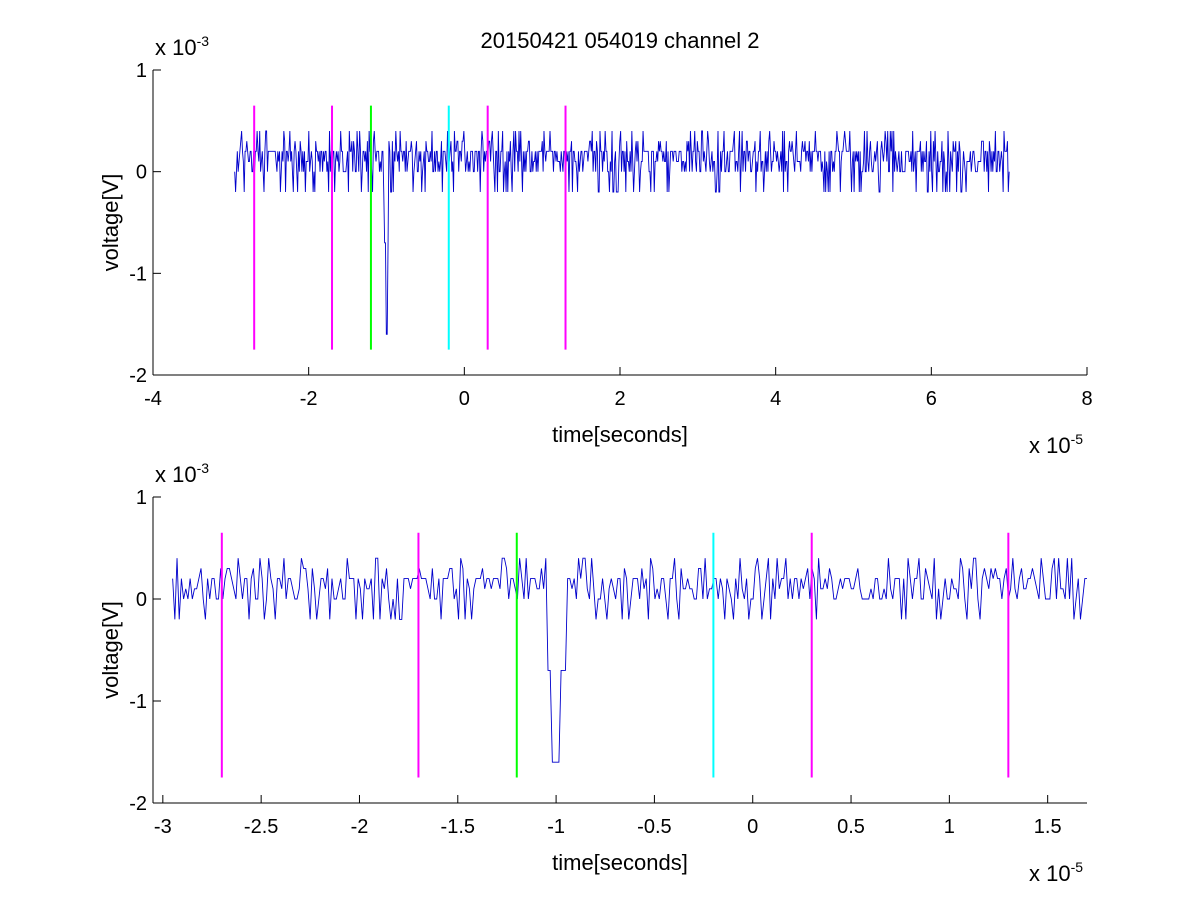  I want to click on x-tick-label: -0.5, so click(654, 827).